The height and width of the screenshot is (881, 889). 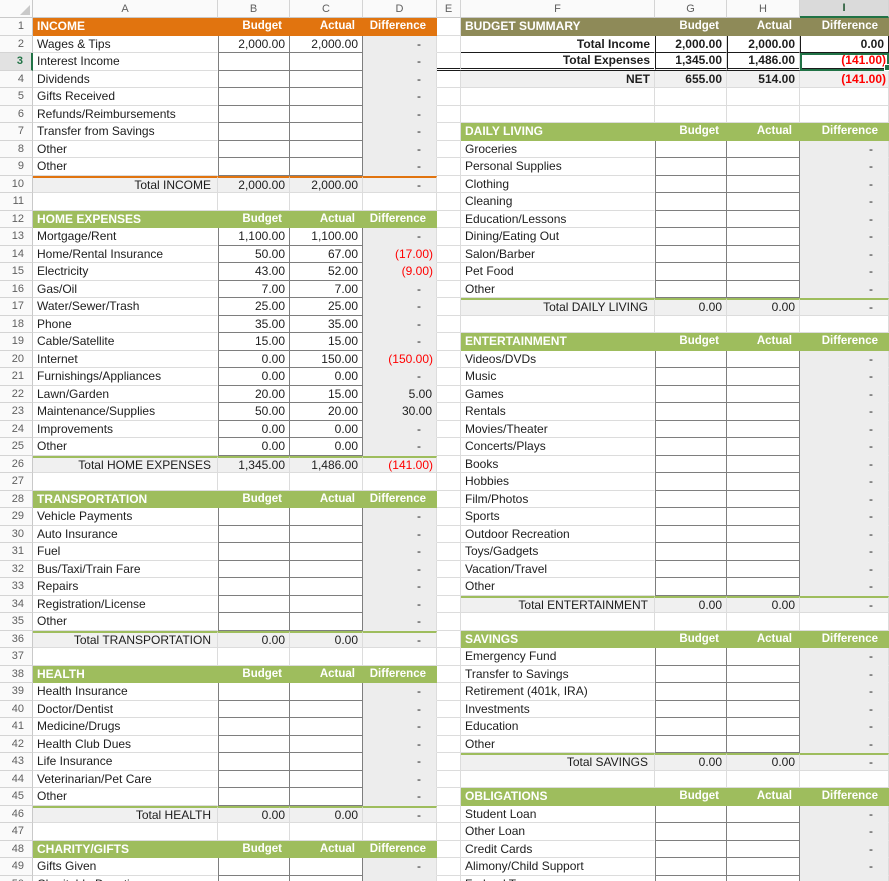 What do you see at coordinates (449, 377) in the screenshot?
I see `cell-E21` at bounding box center [449, 377].